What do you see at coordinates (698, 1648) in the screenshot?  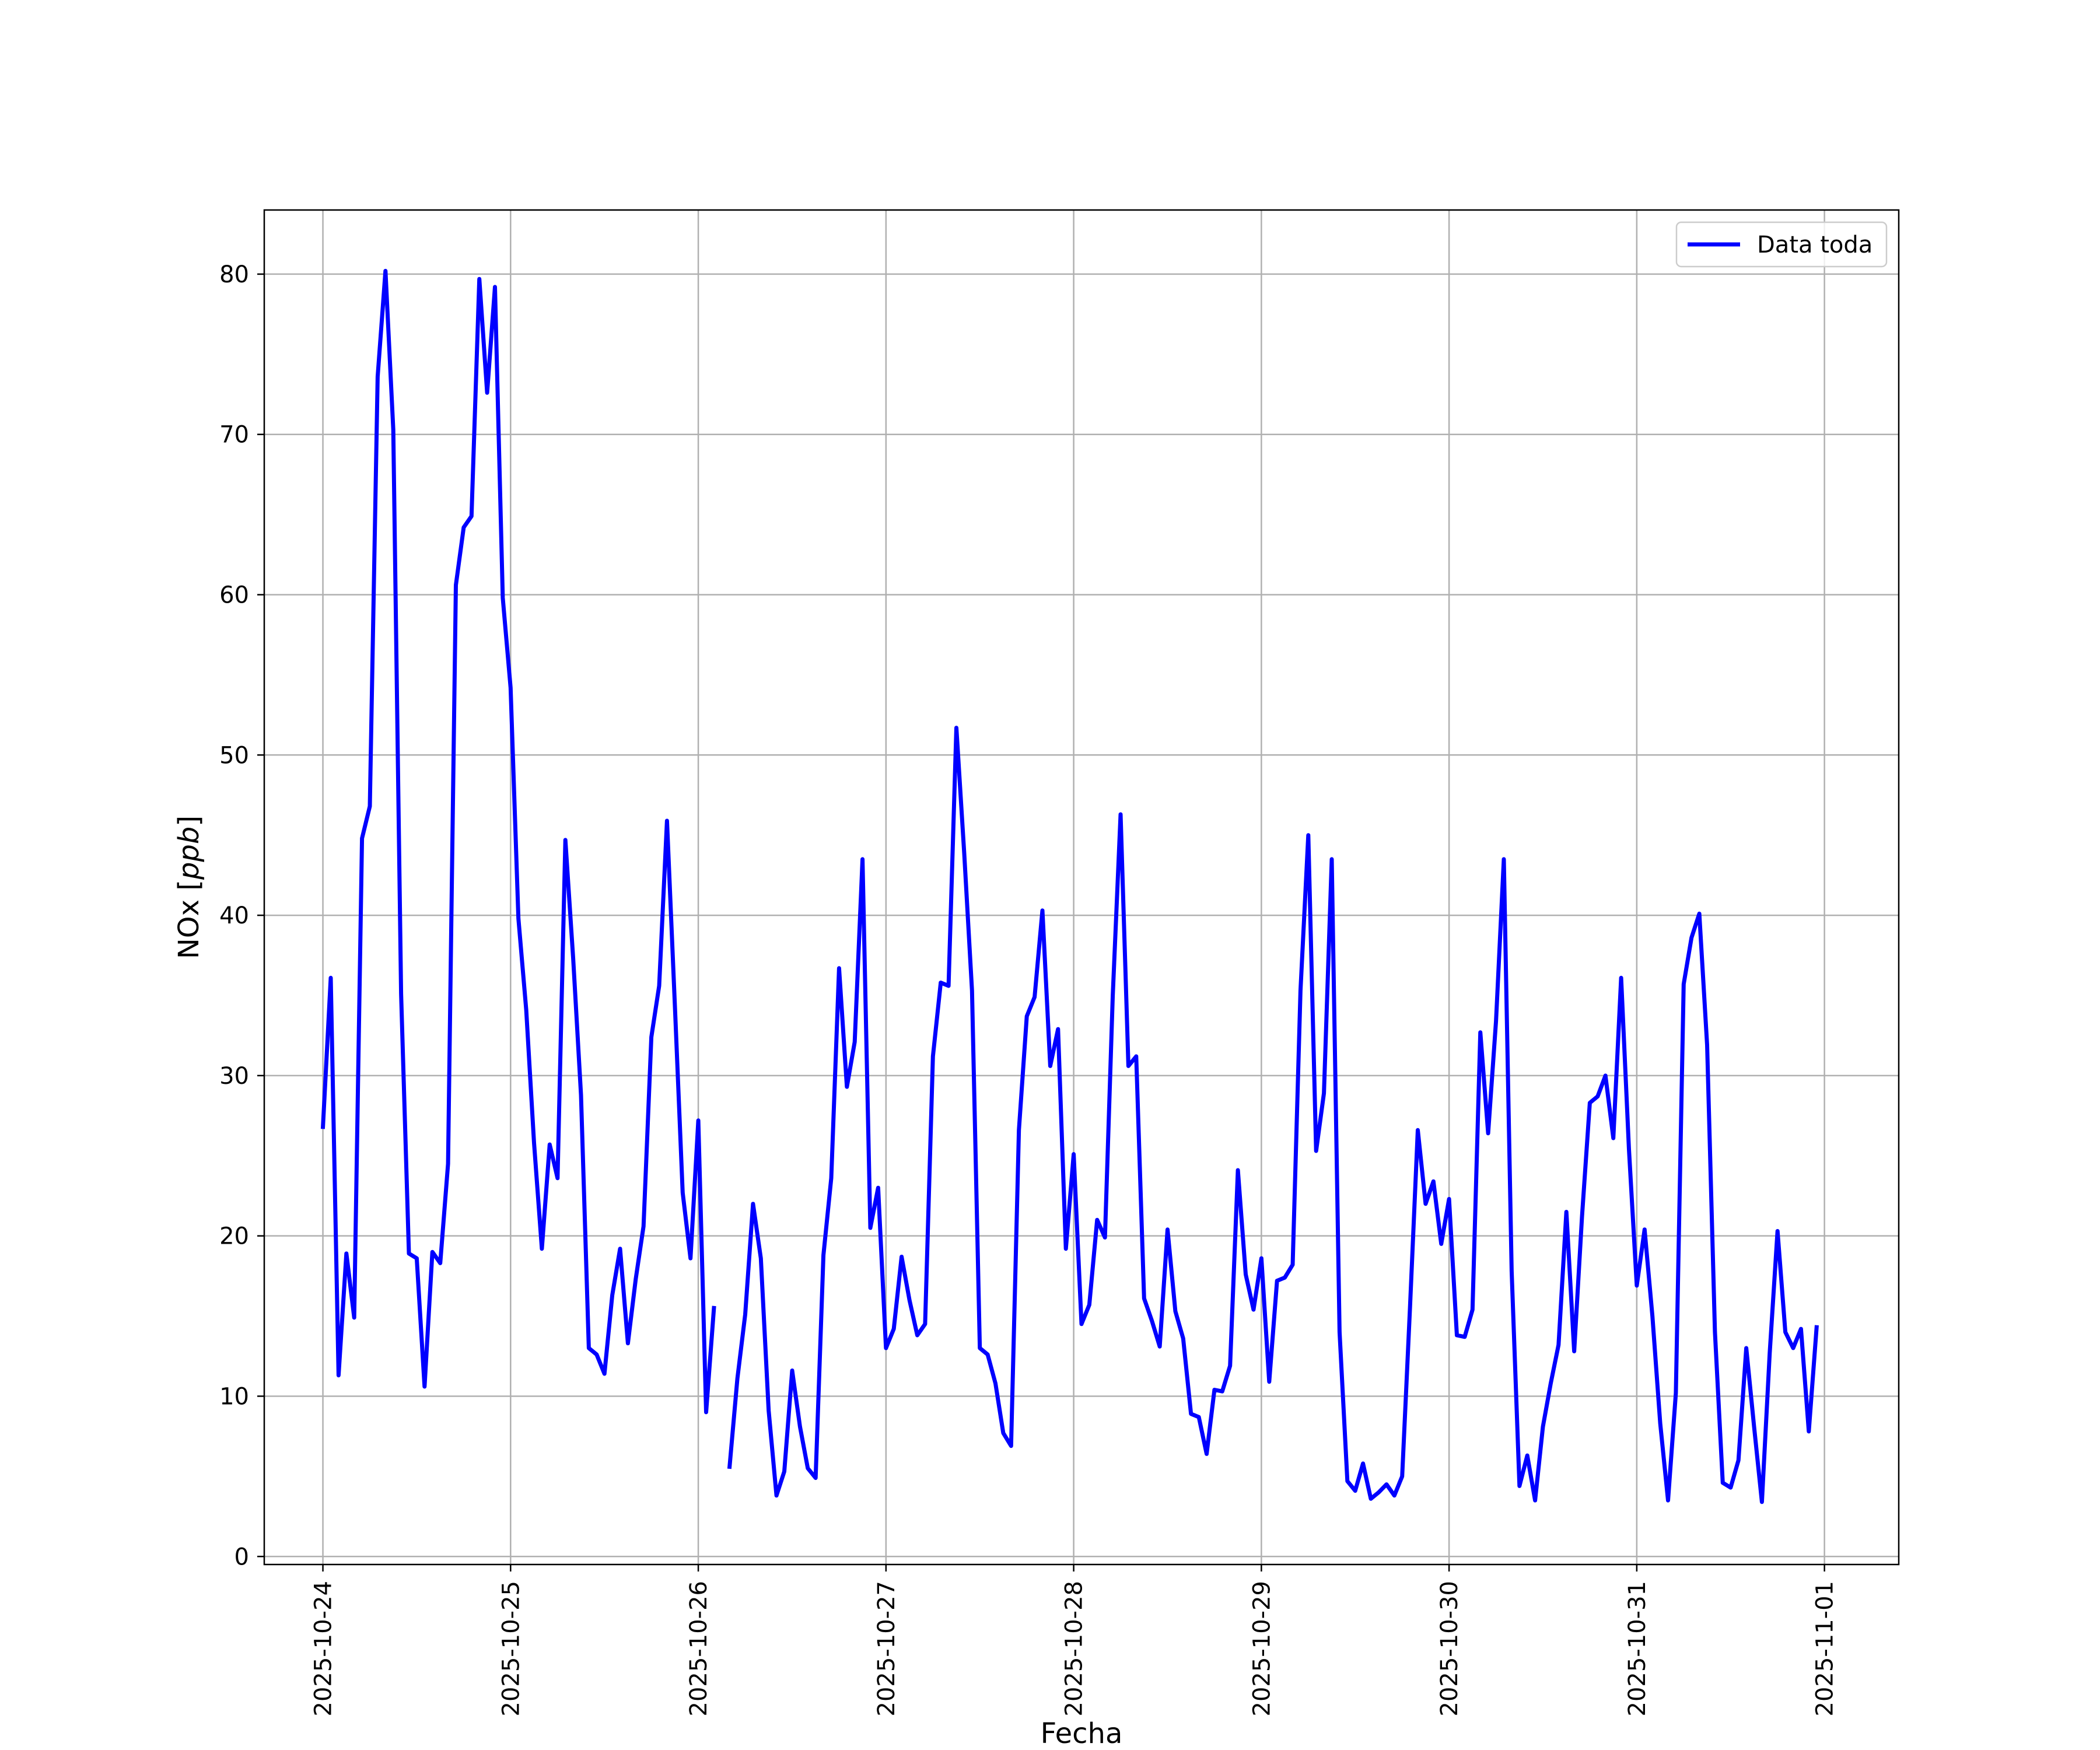 I see `x-tick-label: 2025-10-26` at bounding box center [698, 1648].